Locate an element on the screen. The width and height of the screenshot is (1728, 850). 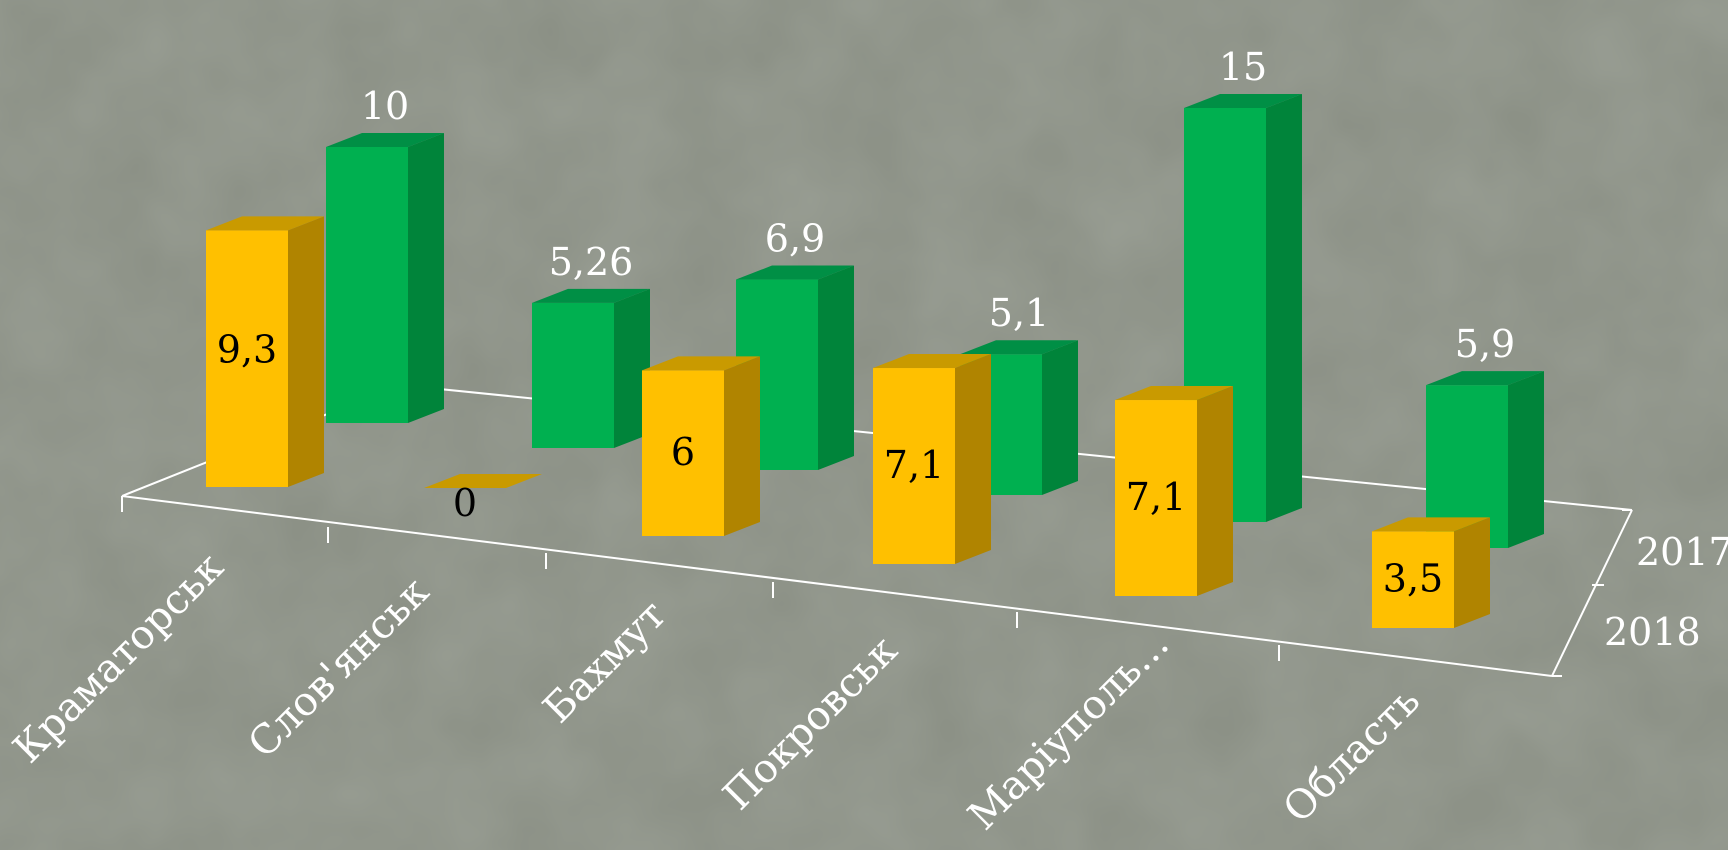
bar-2018-4-label: 7,1 is located at coordinates (1156, 497).